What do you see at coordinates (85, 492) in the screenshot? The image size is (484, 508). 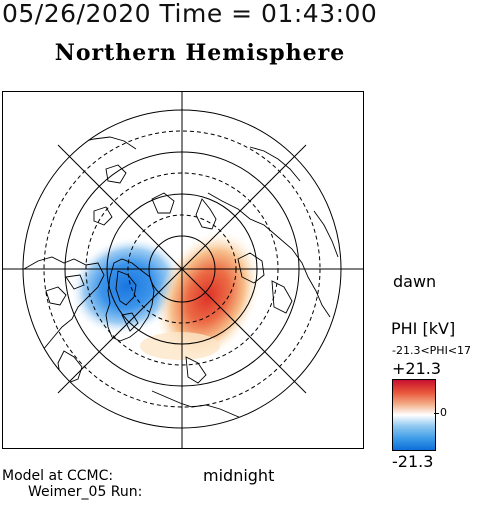 I see `run-label: Weimer_05 Run:` at bounding box center [85, 492].